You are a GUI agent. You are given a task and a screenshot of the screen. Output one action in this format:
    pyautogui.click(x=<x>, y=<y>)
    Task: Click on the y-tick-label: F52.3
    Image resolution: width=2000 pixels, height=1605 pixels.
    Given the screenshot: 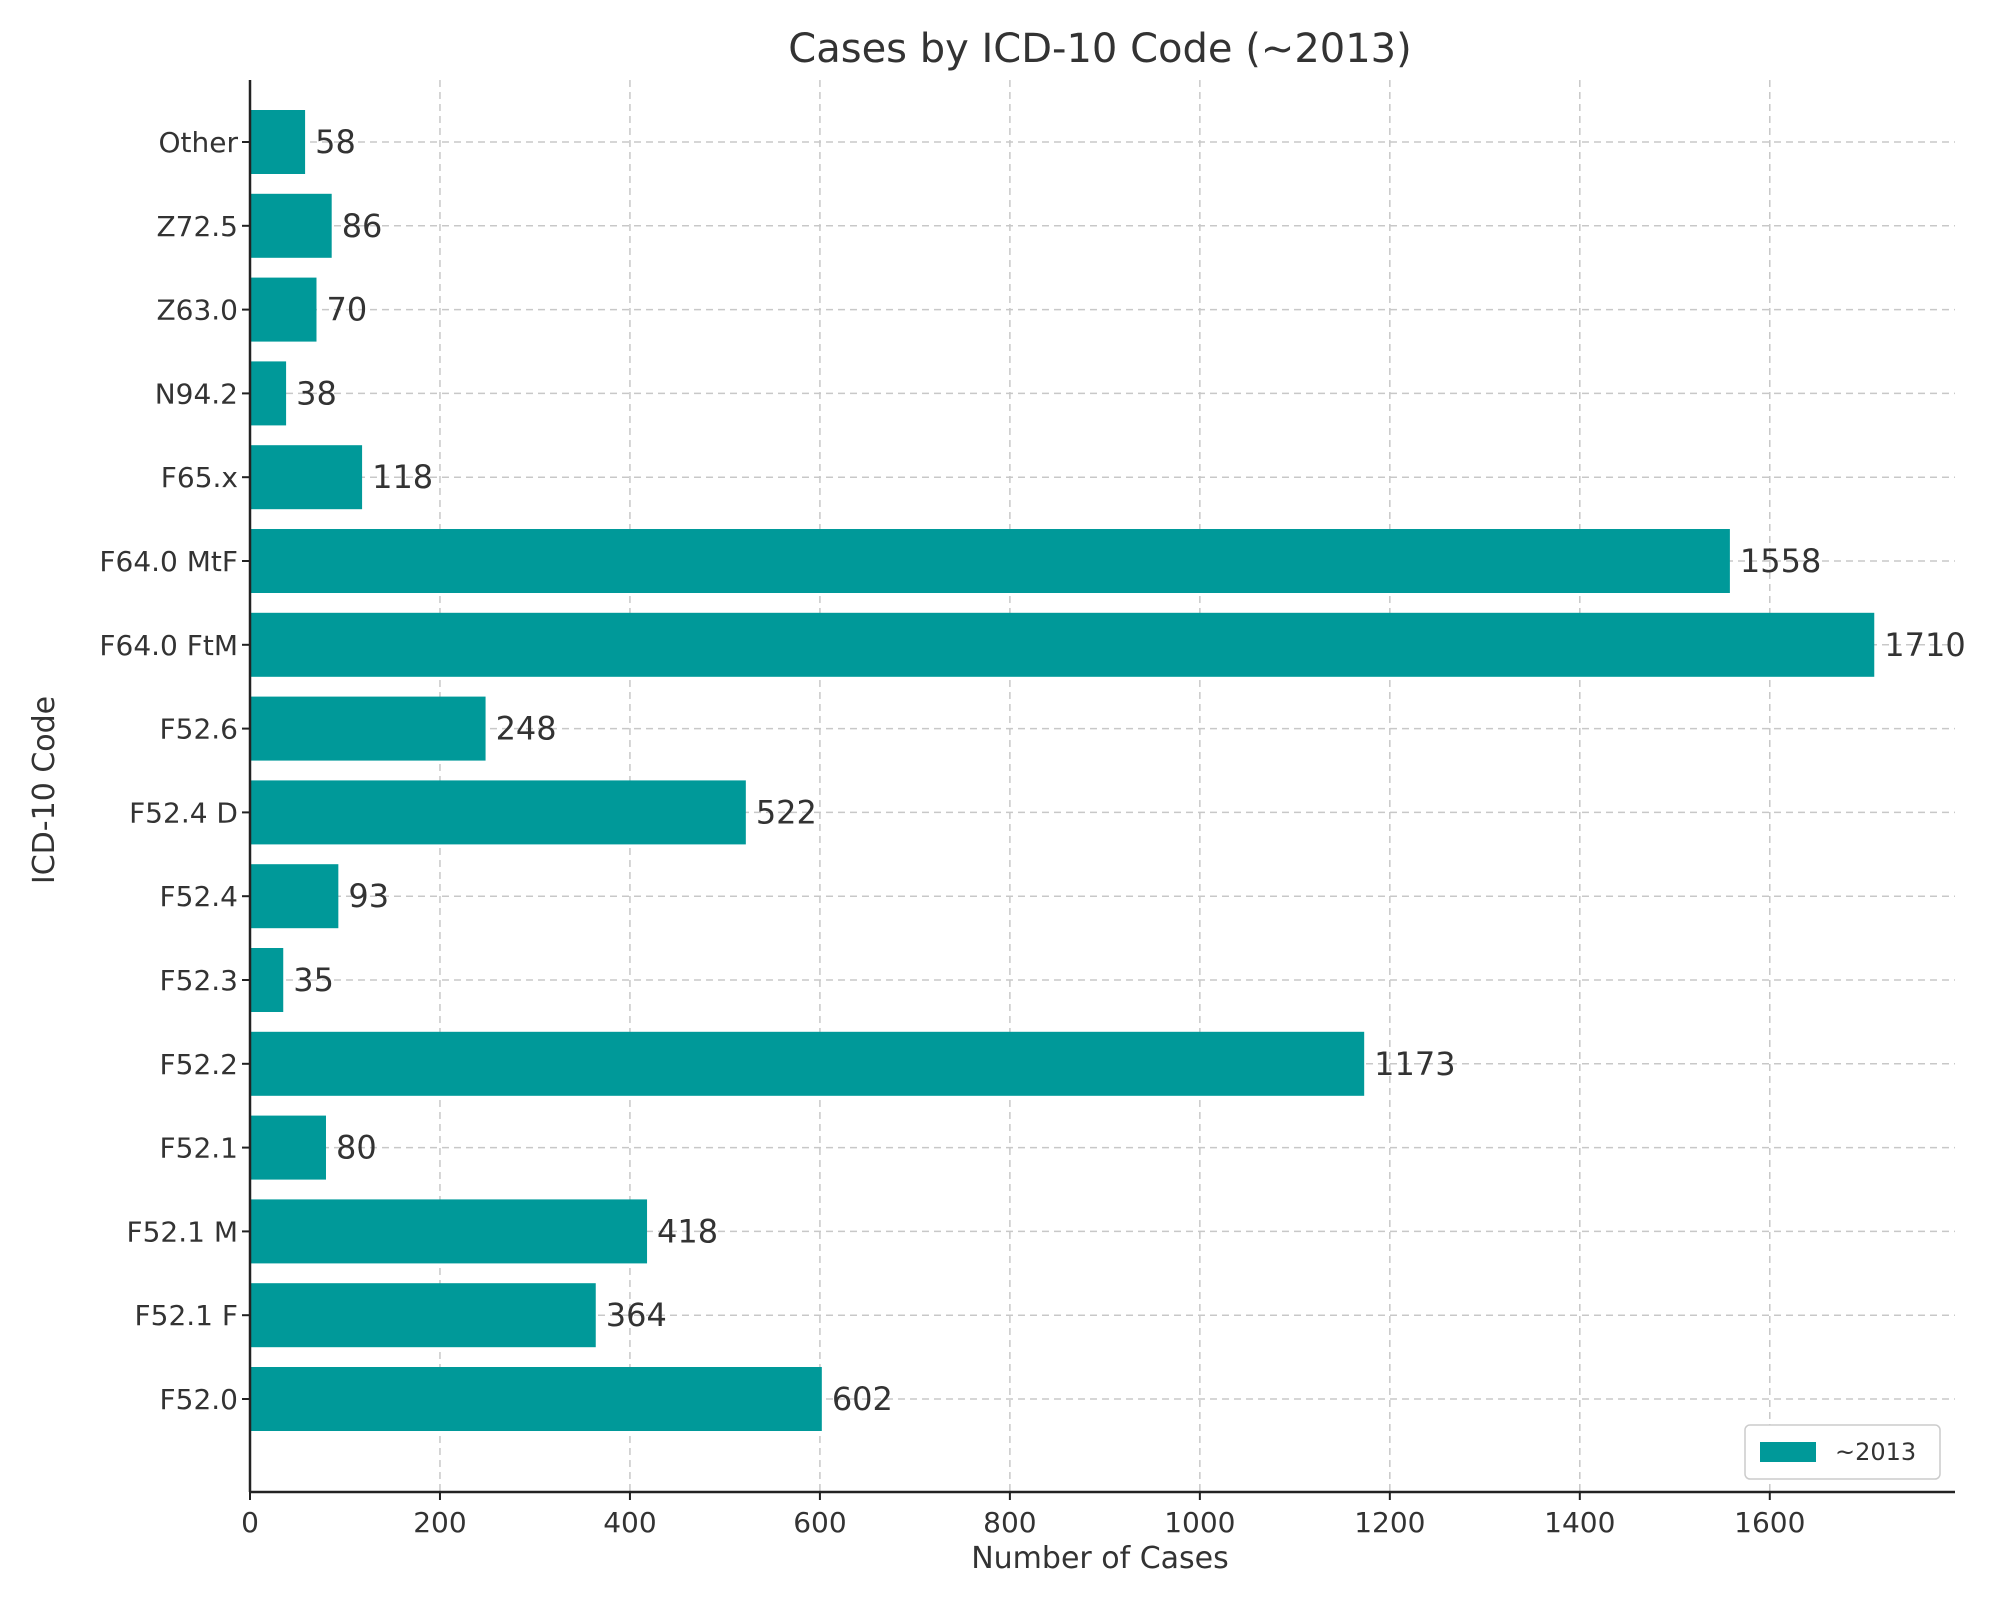 What is the action you would take?
    pyautogui.click(x=199, y=980)
    